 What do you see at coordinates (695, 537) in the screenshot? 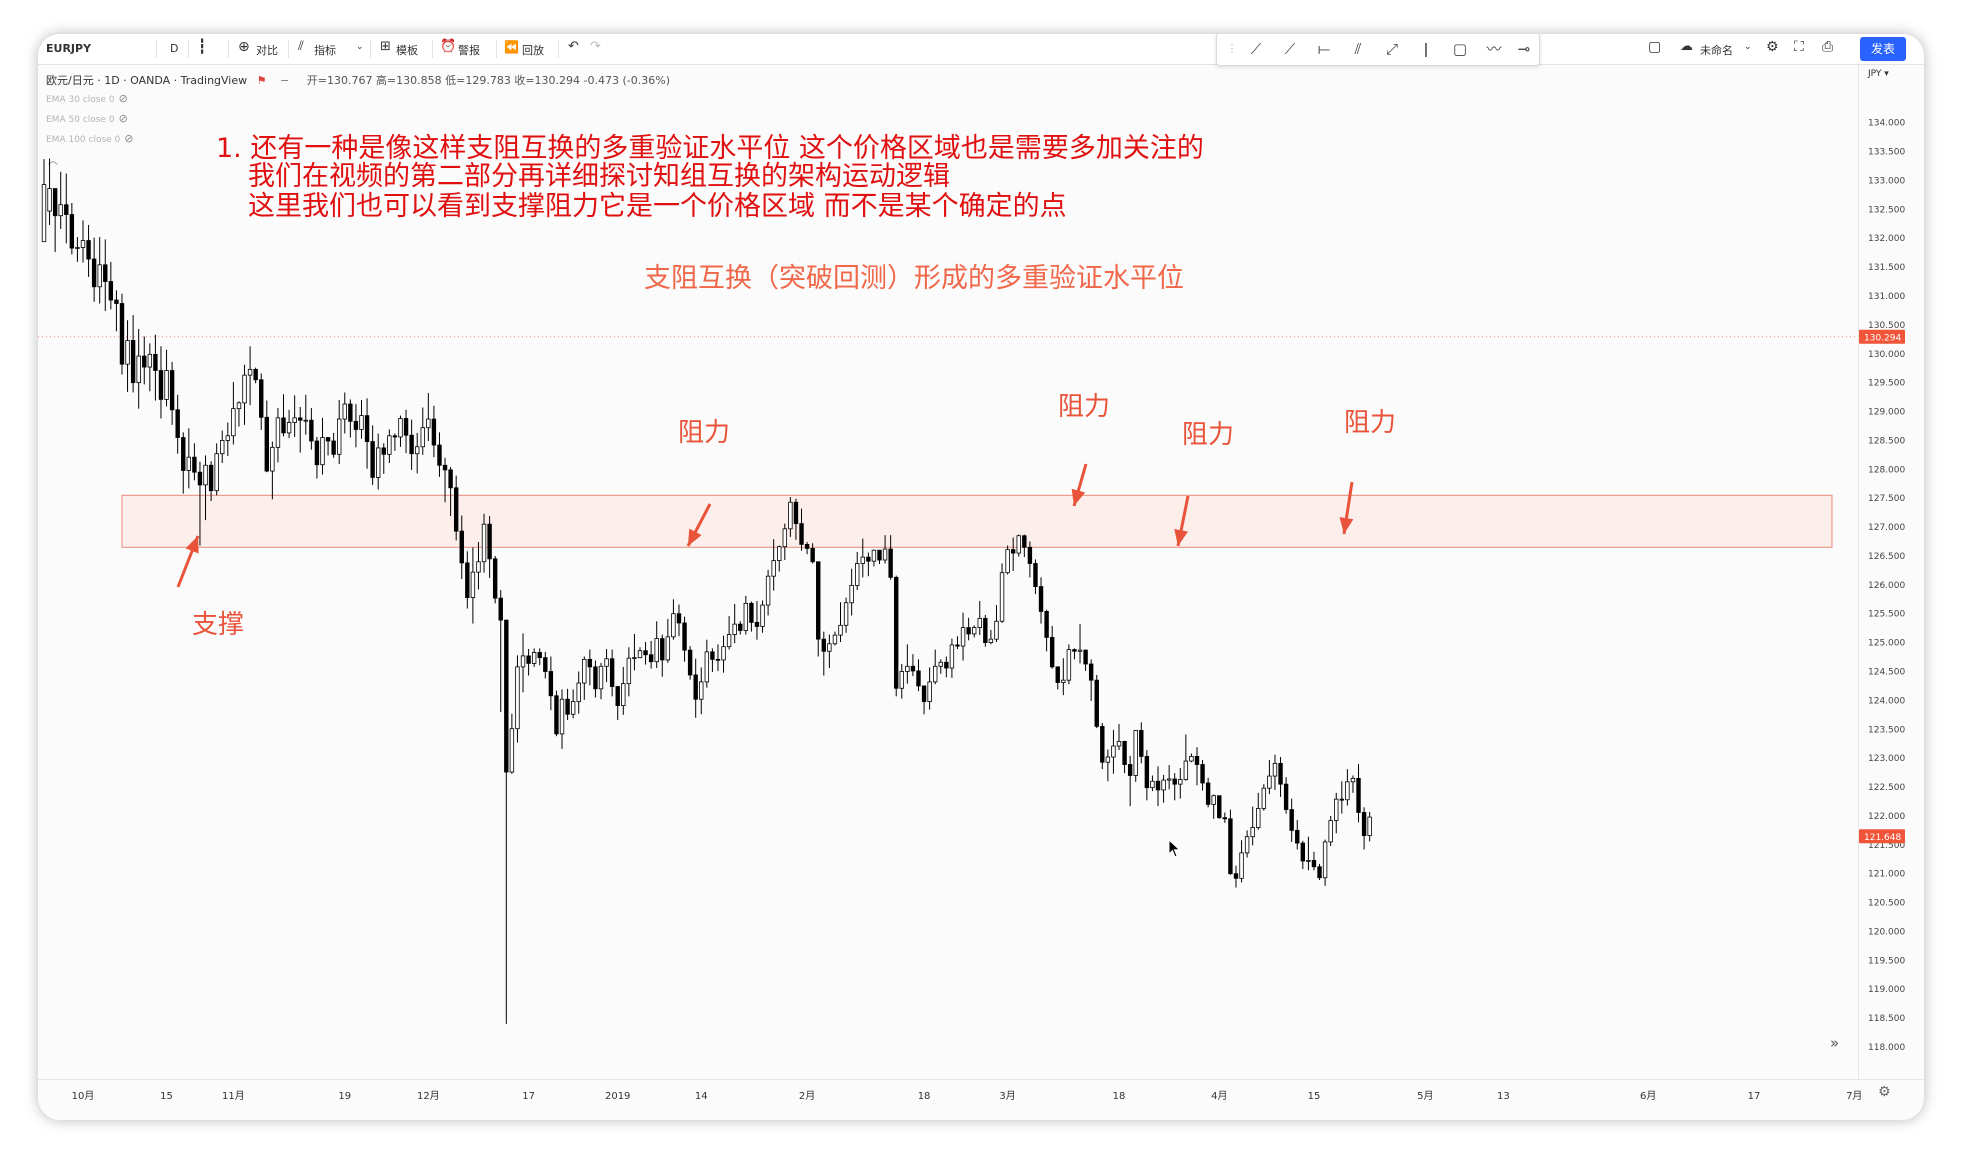
I see `resistance-arrow-1-head` at bounding box center [695, 537].